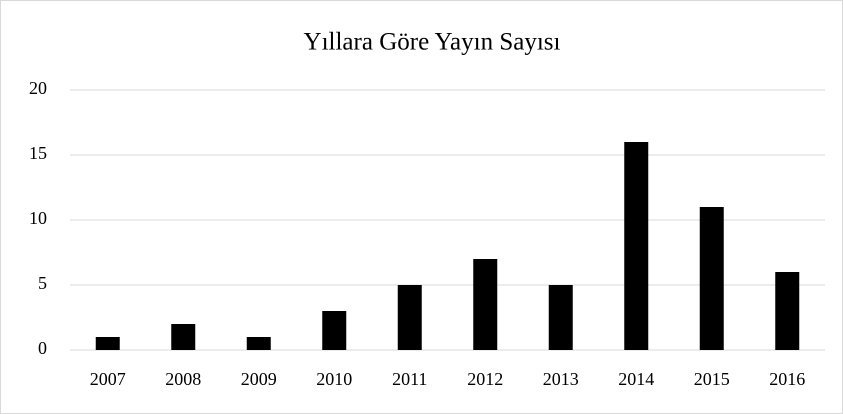 The image size is (843, 414). Describe the element at coordinates (38, 218) in the screenshot. I see `y-tick-label: 10` at that location.